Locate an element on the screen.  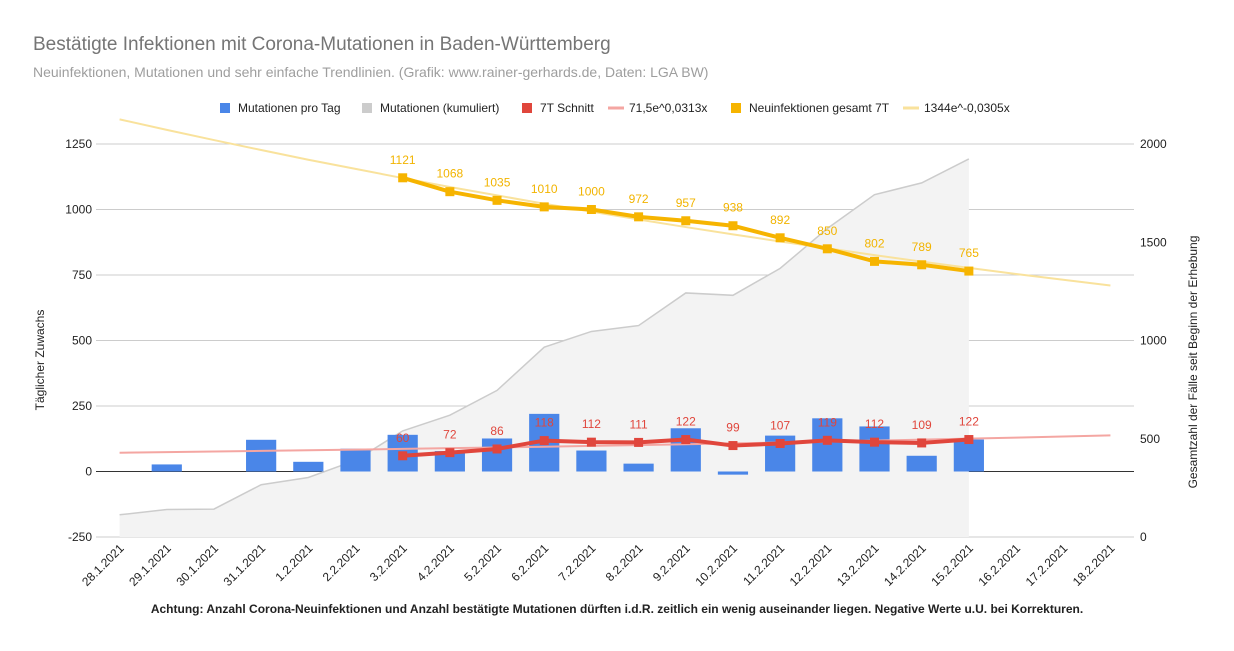
bar-29.1.2021 is located at coordinates (166, 468).